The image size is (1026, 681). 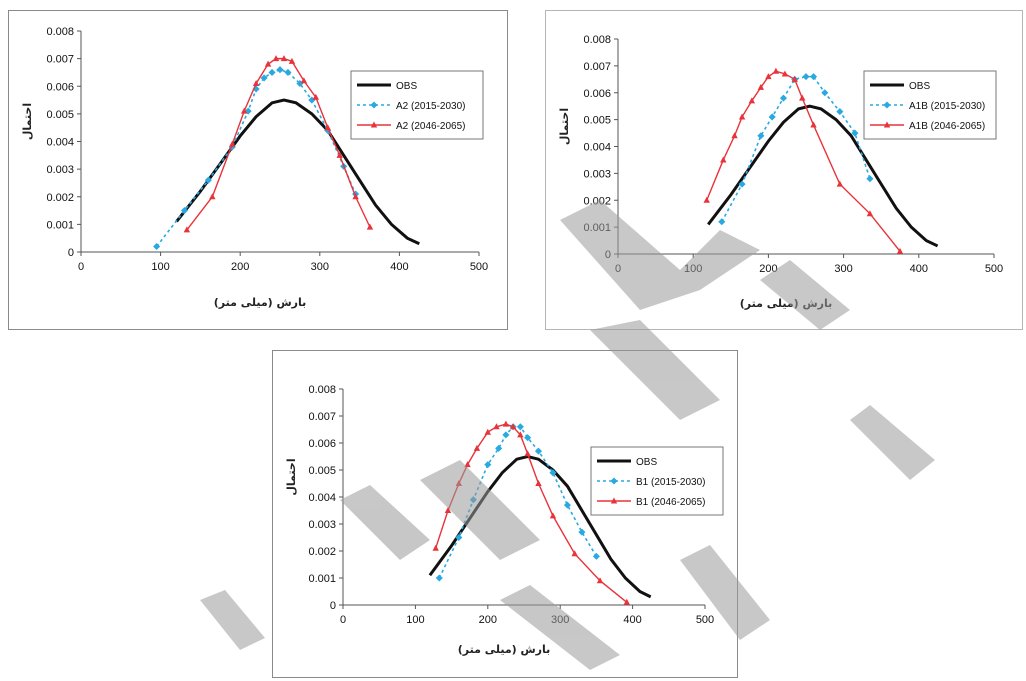 What do you see at coordinates (597, 40) in the screenshot?
I see `y-tick-label: 0.008` at bounding box center [597, 40].